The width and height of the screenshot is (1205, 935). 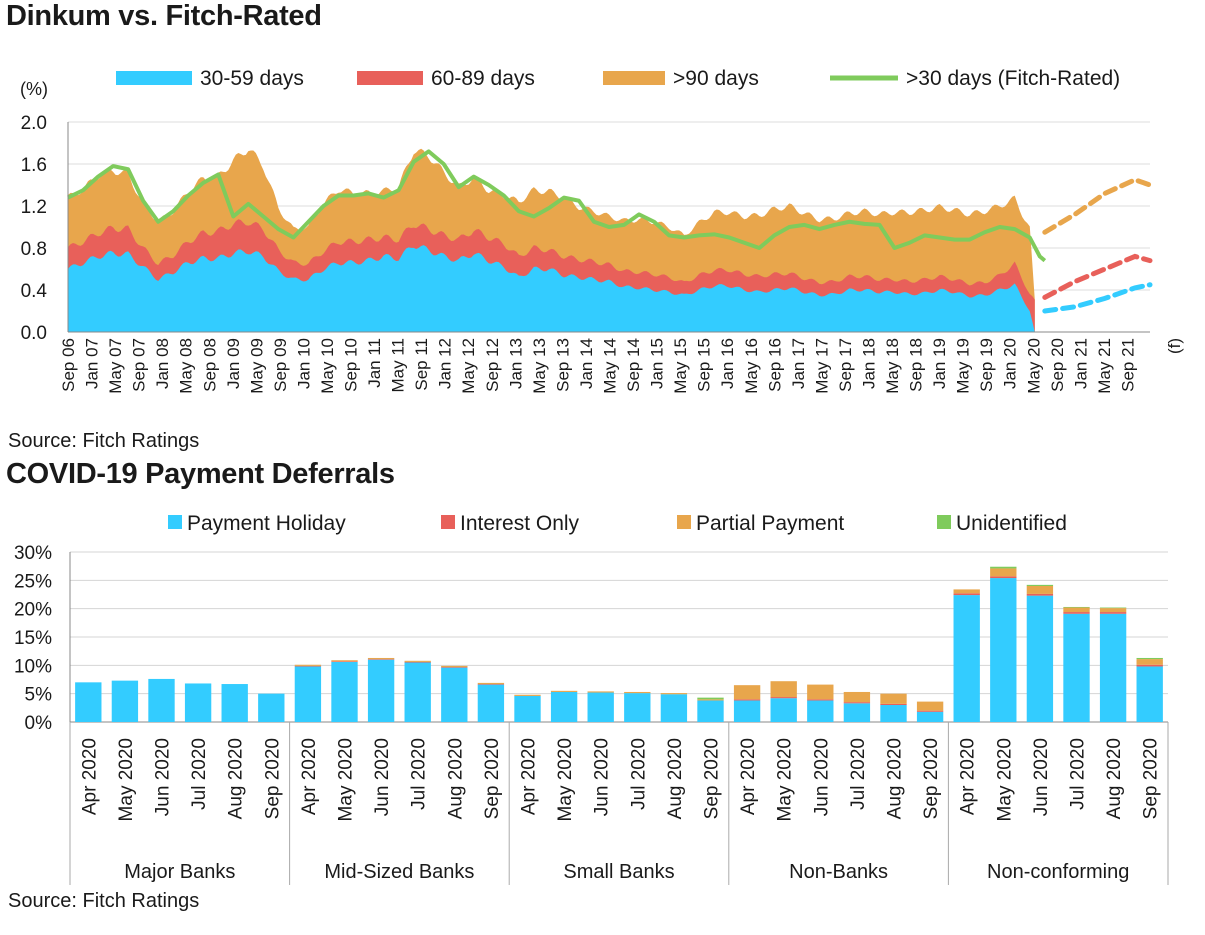 What do you see at coordinates (716, 78) in the screenshot?
I see `legend-90-plus-days: >90 days` at bounding box center [716, 78].